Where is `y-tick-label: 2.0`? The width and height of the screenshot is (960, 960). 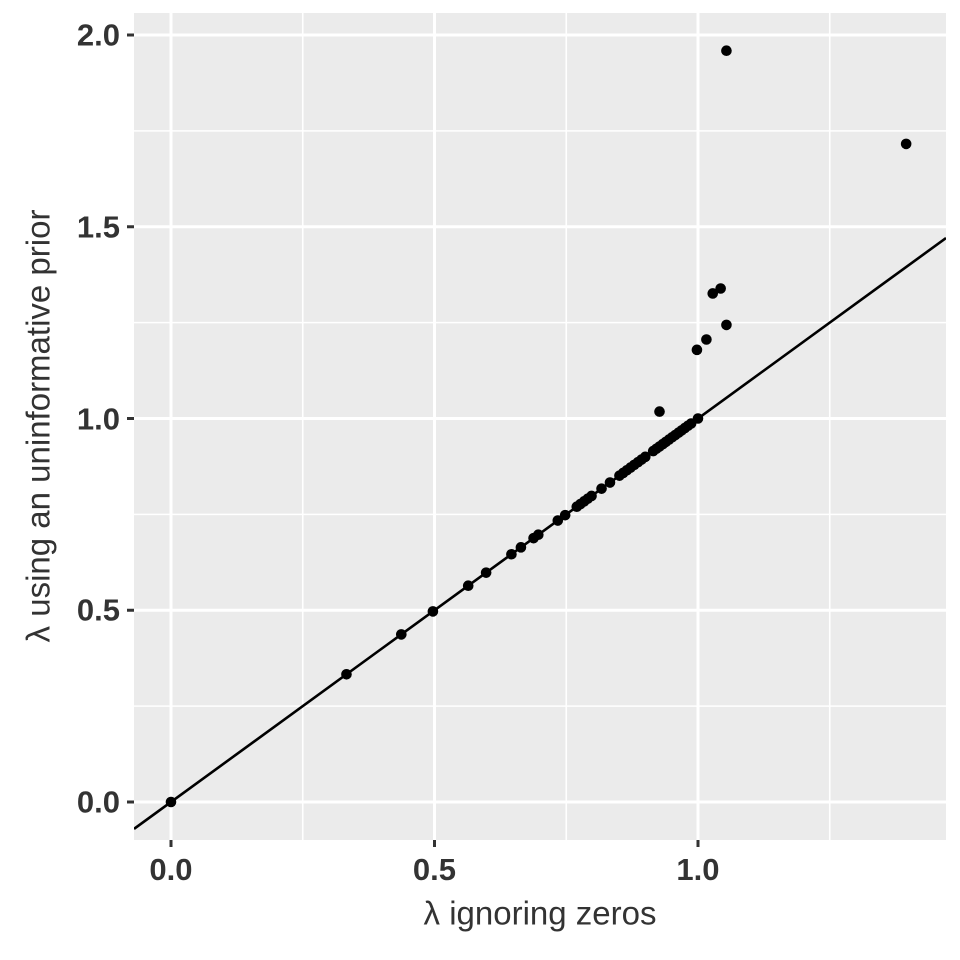 y-tick-label: 2.0 is located at coordinates (98, 35).